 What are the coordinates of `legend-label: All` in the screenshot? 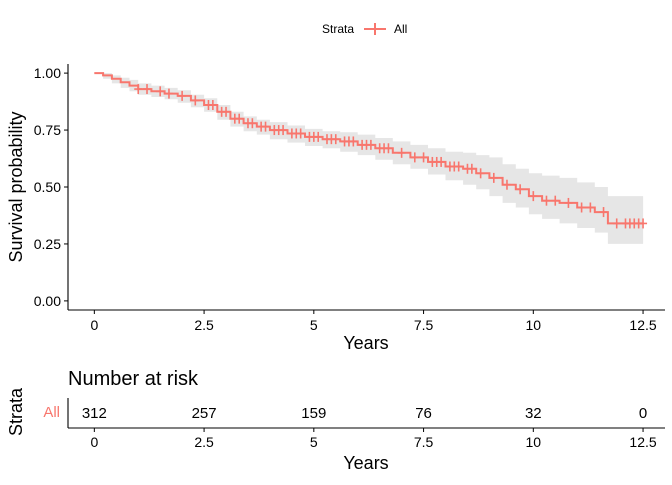 It's located at (400, 29).